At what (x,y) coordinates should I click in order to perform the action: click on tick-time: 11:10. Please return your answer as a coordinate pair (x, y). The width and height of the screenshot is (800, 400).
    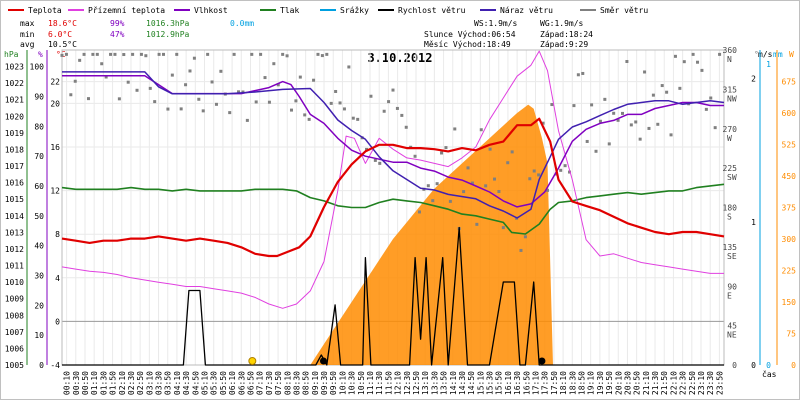
    Looking at the image, I should click on (370, 383).